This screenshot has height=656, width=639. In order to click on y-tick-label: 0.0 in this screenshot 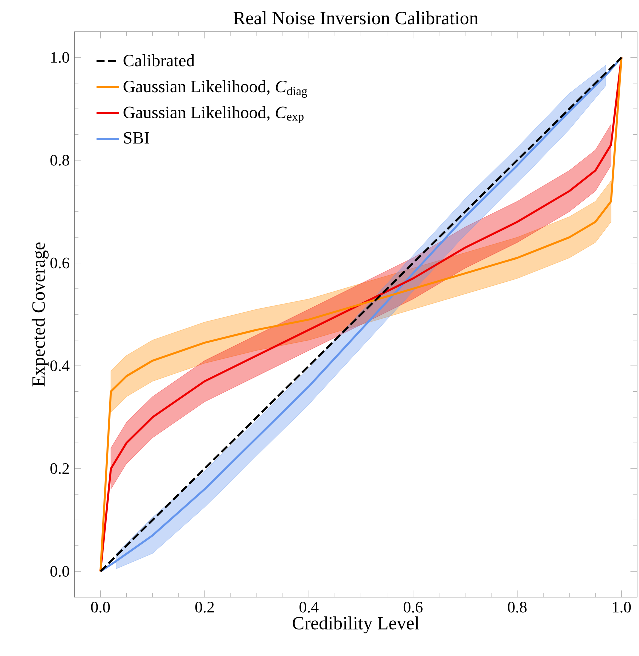, I will do `click(60, 572)`.